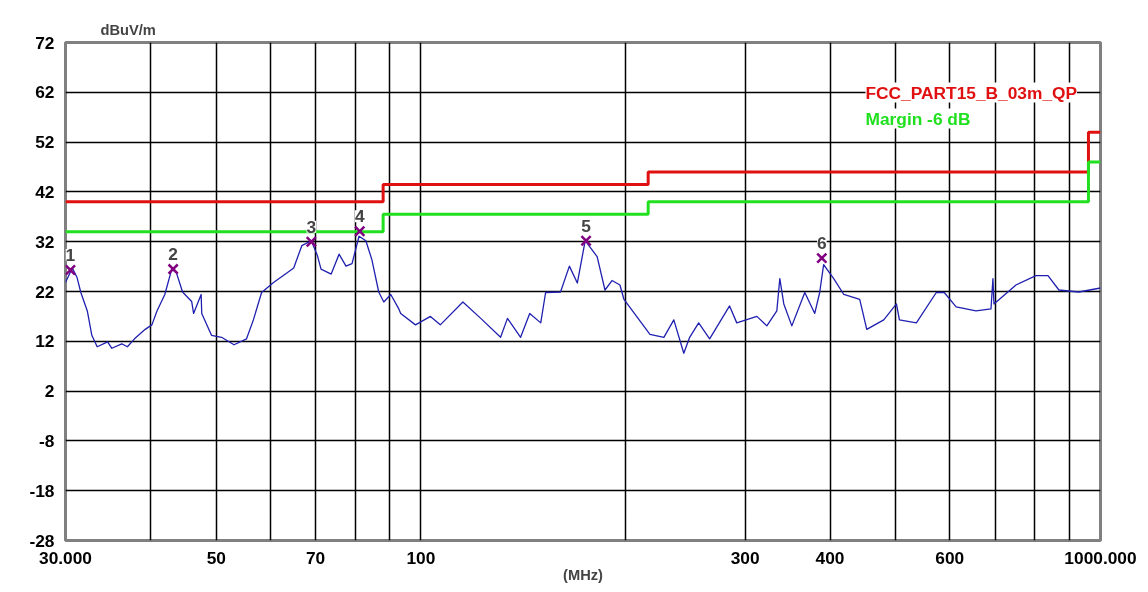 The width and height of the screenshot is (1148, 592). What do you see at coordinates (950, 557) in the screenshot?
I see `x-tick-label: 600` at bounding box center [950, 557].